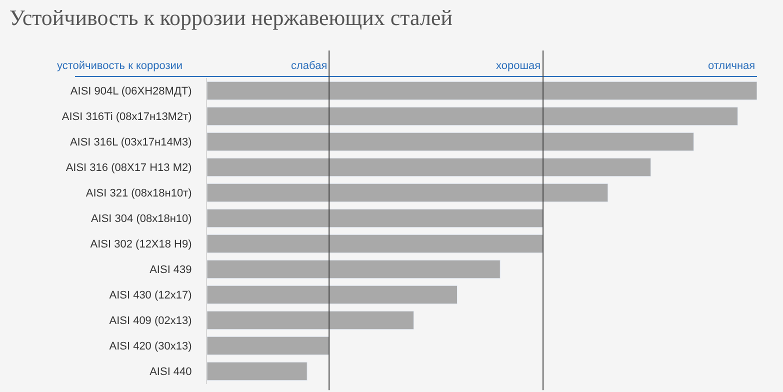 The width and height of the screenshot is (783, 392). What do you see at coordinates (141, 244) in the screenshot?
I see `y-tick-label: AISI 302 (12Х18 Н9)` at bounding box center [141, 244].